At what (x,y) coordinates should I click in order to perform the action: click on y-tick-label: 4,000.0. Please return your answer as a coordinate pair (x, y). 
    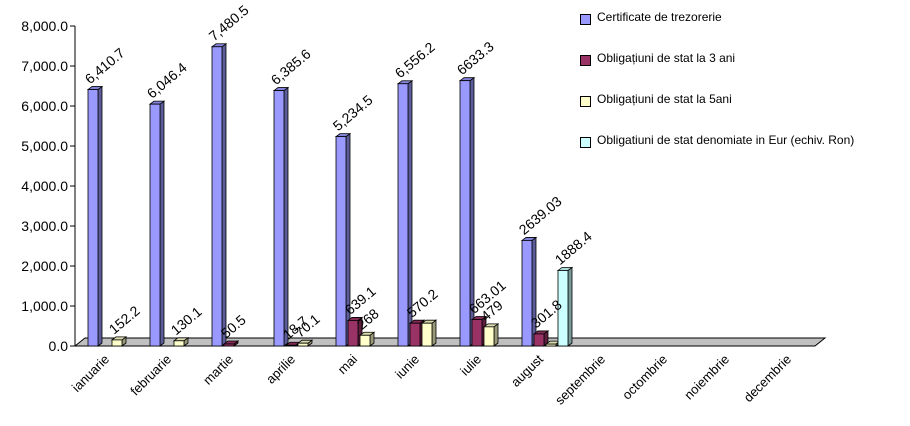
    Looking at the image, I should click on (44, 186).